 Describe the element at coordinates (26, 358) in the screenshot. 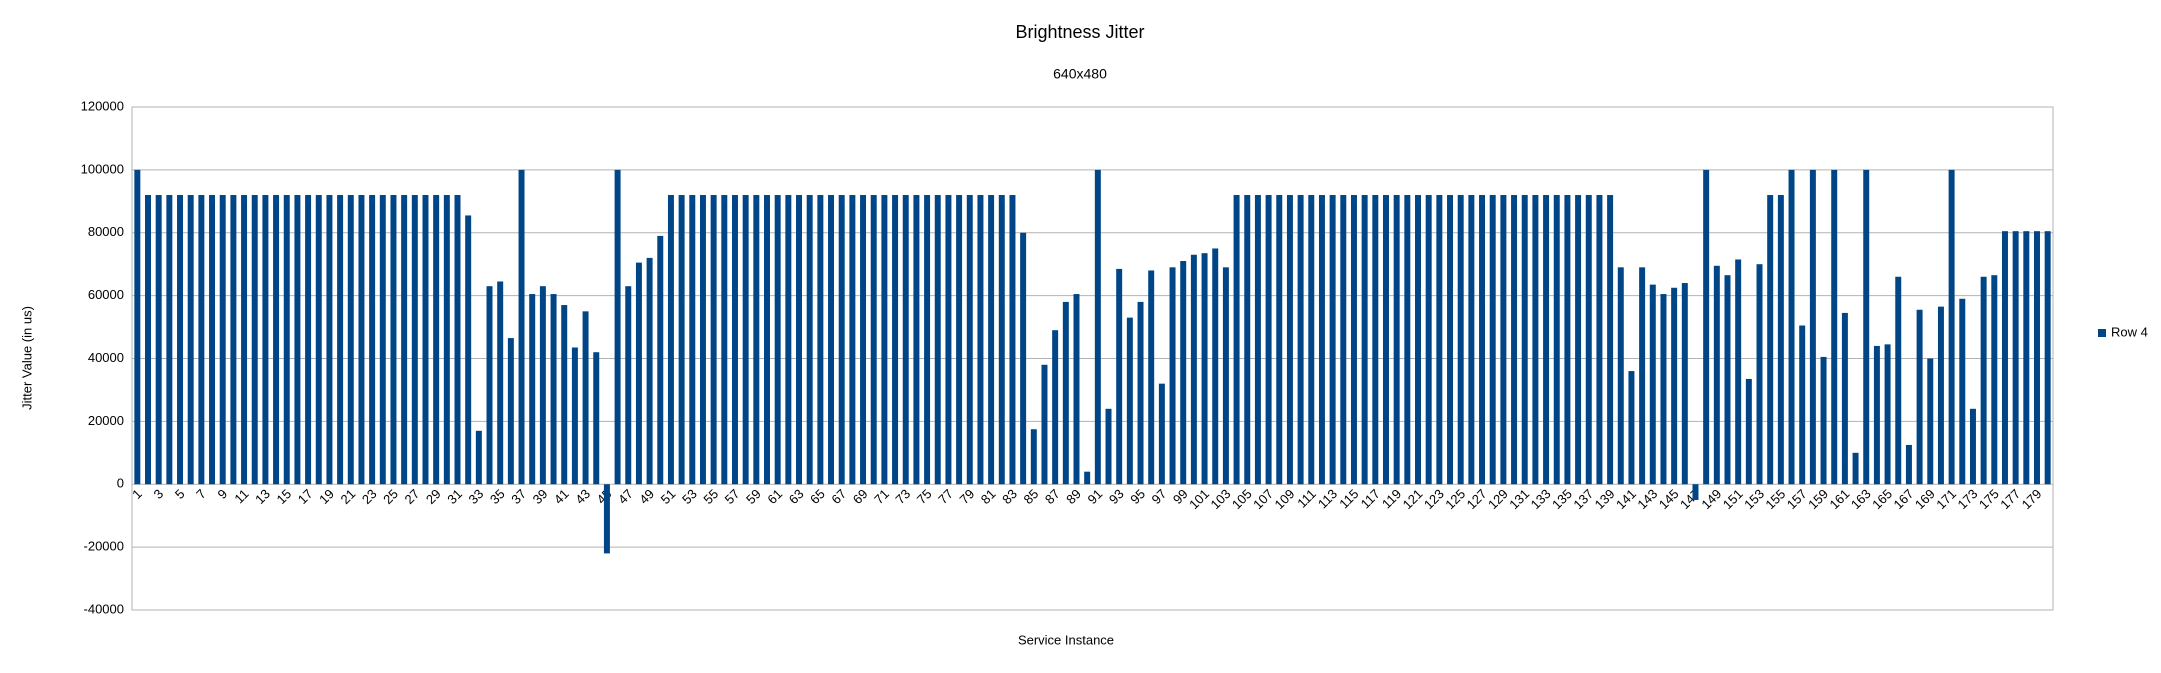

I see `y-axis-label: Jitter Value (in us)` at that location.